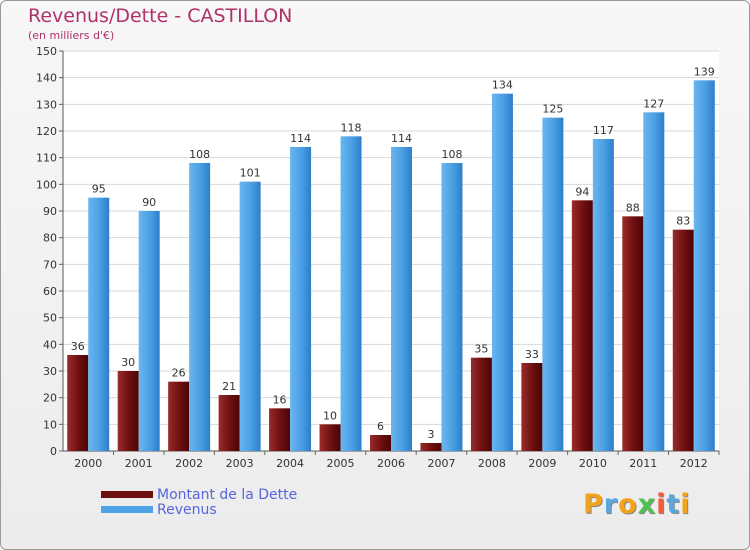  Describe the element at coordinates (50, 371) in the screenshot. I see `y-tick-label: 30` at that location.